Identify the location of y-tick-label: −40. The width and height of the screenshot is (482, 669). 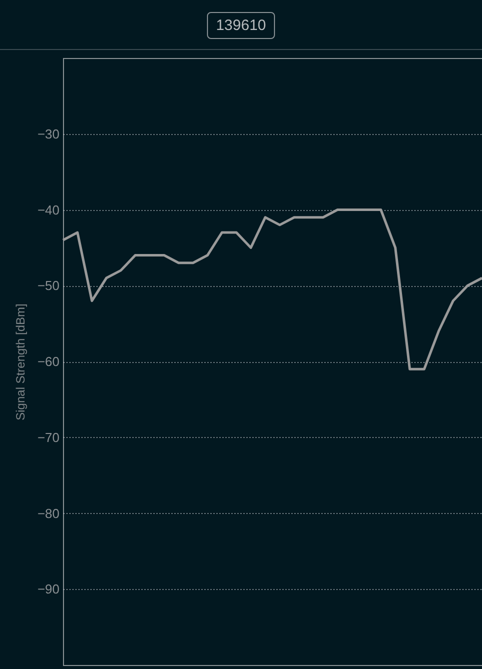
(48, 210).